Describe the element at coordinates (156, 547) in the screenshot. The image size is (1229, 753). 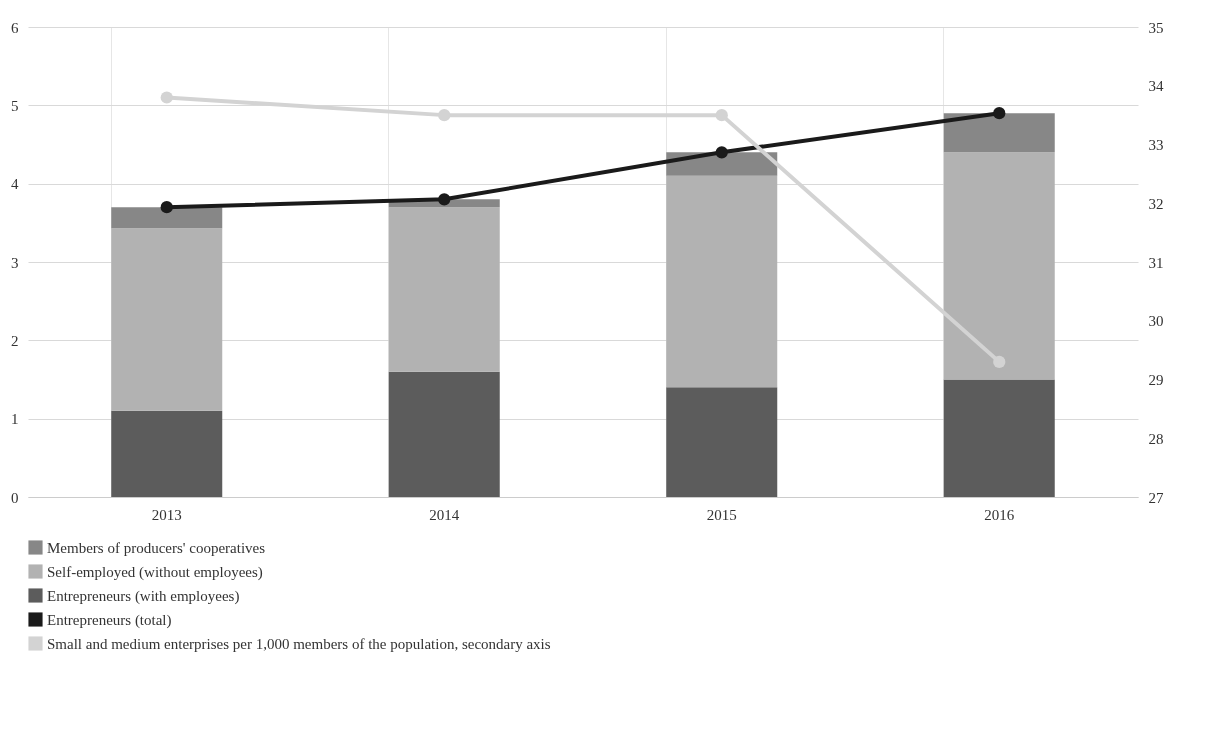
I see `legend-label: Members of producers' cooperatives` at that location.